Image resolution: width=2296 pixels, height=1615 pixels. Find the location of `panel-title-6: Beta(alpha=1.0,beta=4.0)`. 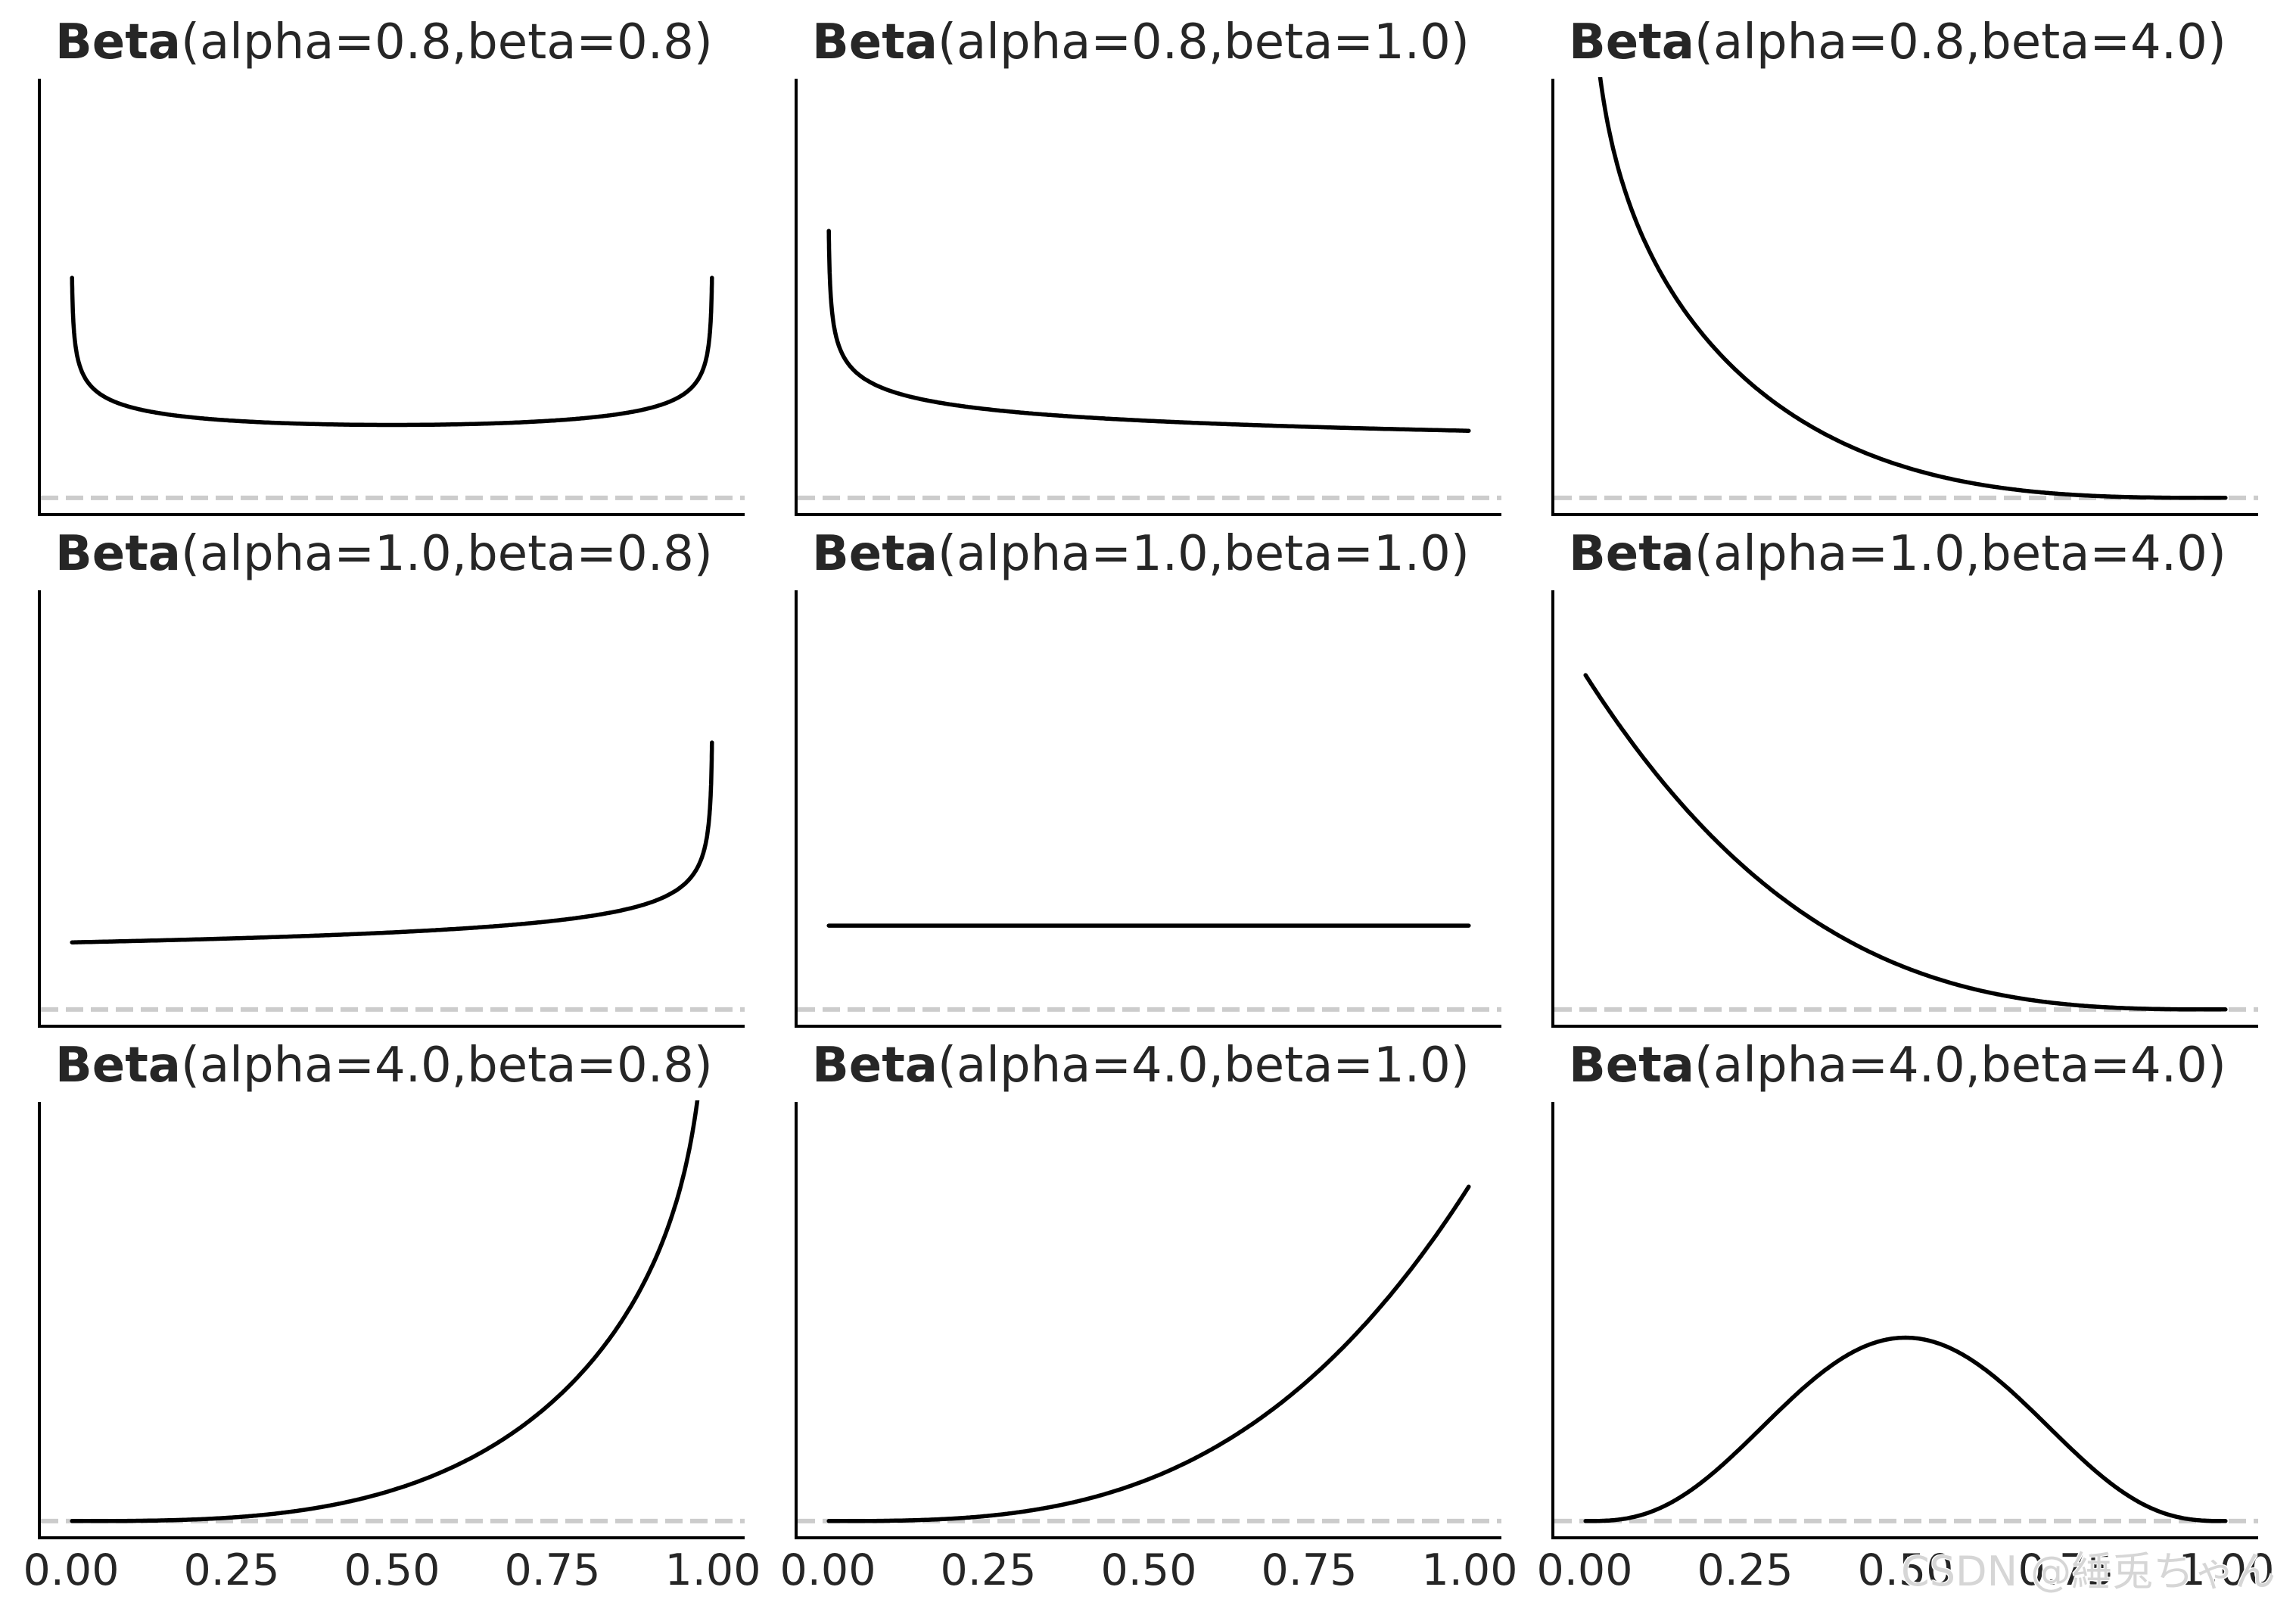

panel-title-6: Beta(alpha=1.0,beta=4.0) is located at coordinates (1897, 554).